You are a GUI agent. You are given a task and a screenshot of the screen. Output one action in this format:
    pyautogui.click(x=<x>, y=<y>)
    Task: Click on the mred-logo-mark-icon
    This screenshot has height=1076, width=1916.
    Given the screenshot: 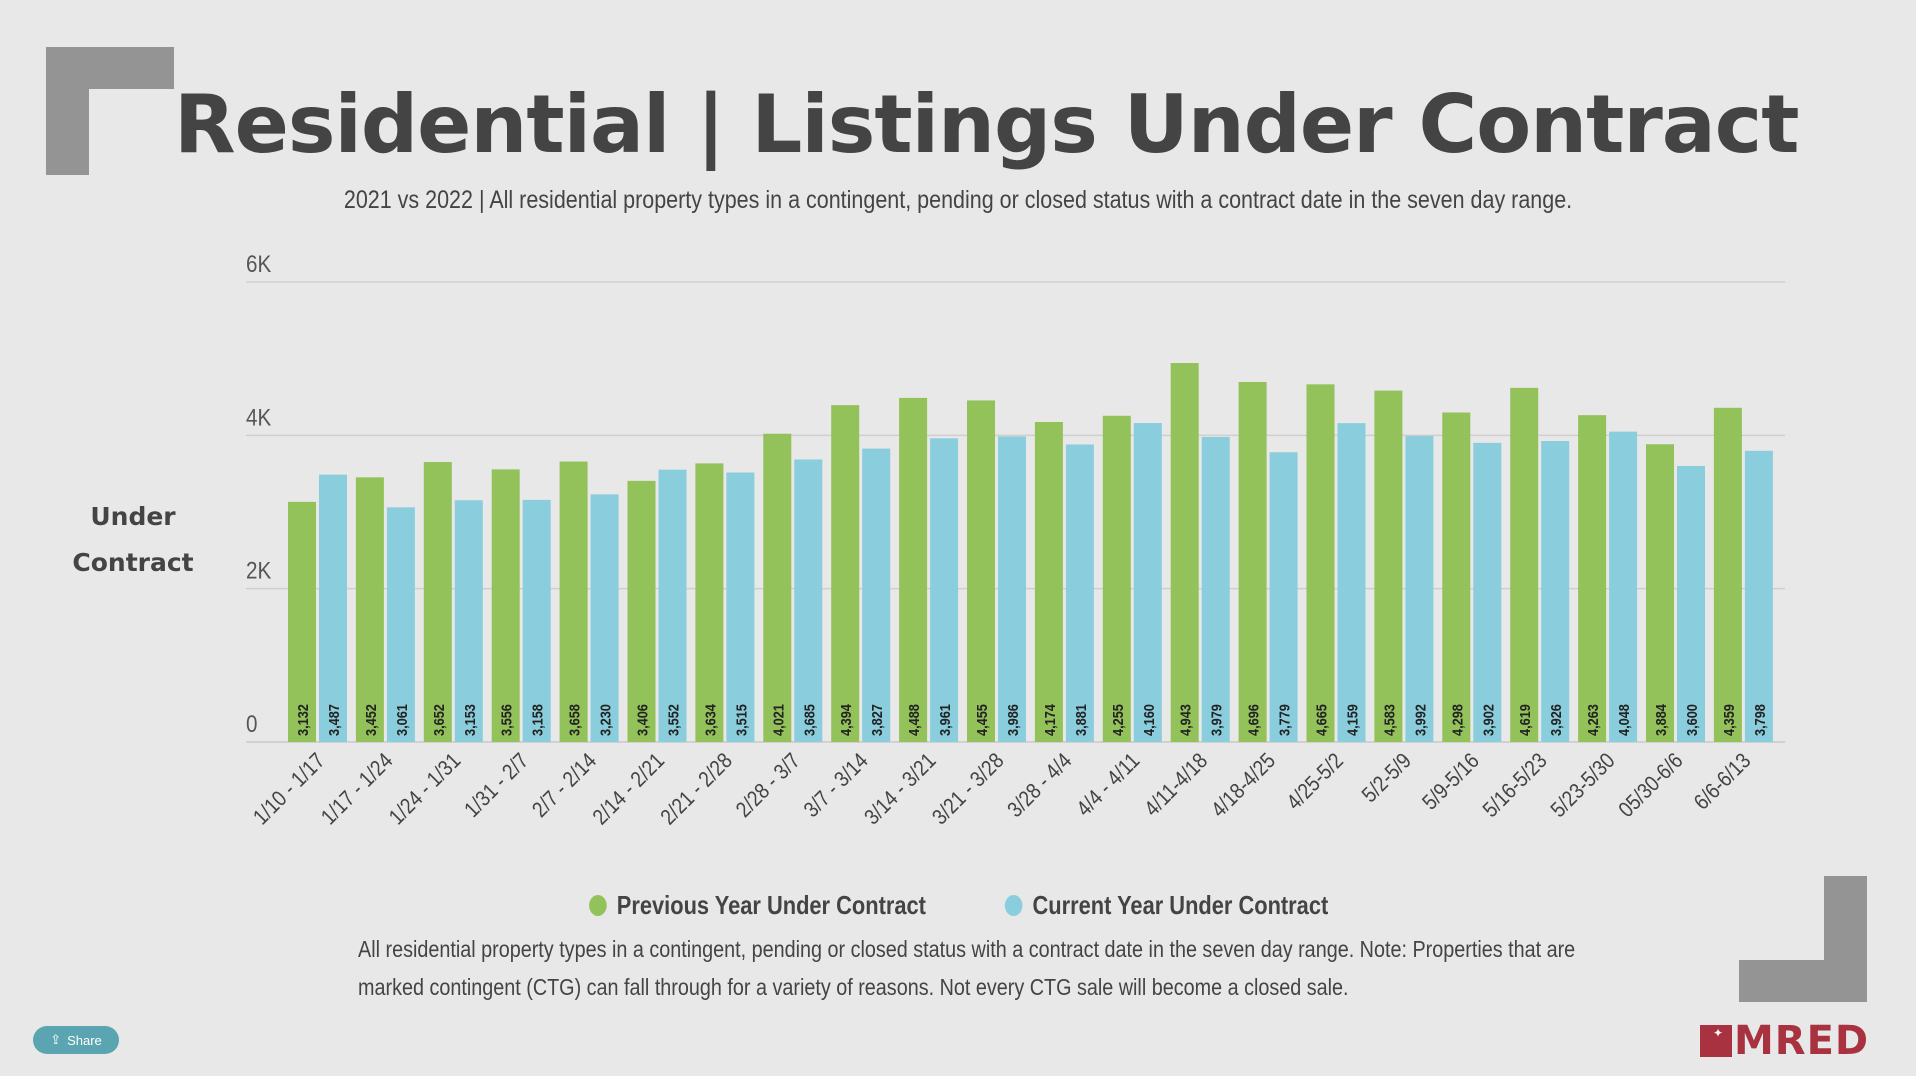 What is the action you would take?
    pyautogui.click(x=1716, y=1041)
    